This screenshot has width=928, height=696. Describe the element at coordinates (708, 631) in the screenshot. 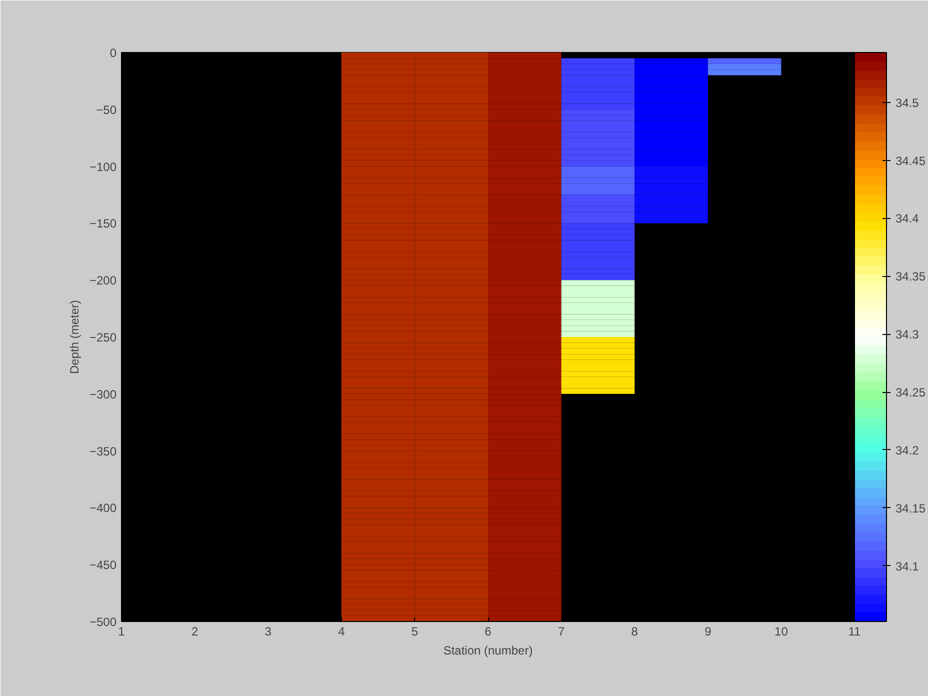

I see `x-tick-label: 9` at that location.